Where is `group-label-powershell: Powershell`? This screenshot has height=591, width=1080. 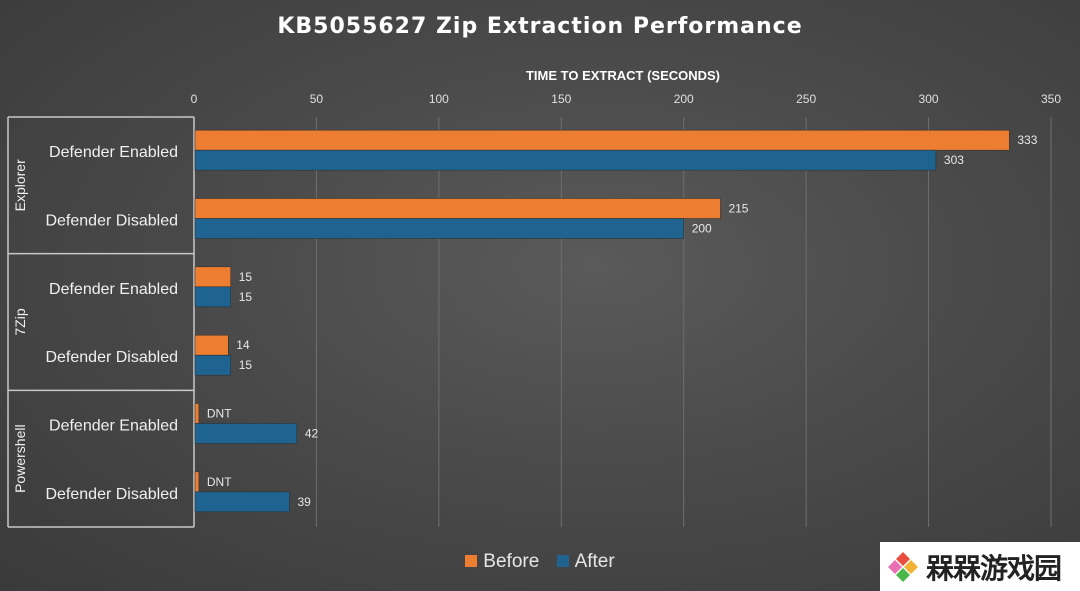
group-label-powershell: Powershell is located at coordinates (20, 458).